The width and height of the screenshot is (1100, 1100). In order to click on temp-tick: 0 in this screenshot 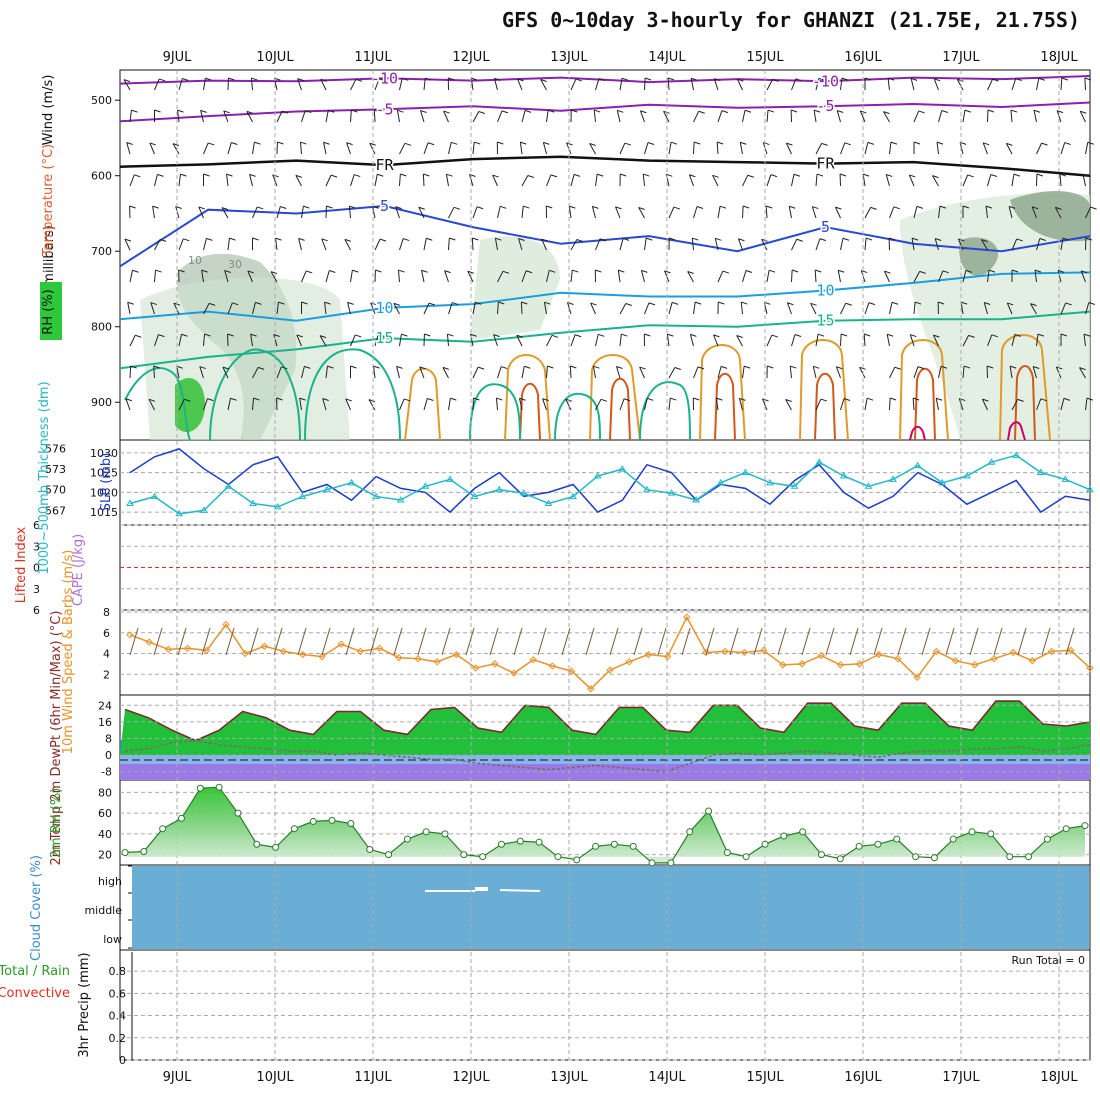, I will do `click(108, 755)`.